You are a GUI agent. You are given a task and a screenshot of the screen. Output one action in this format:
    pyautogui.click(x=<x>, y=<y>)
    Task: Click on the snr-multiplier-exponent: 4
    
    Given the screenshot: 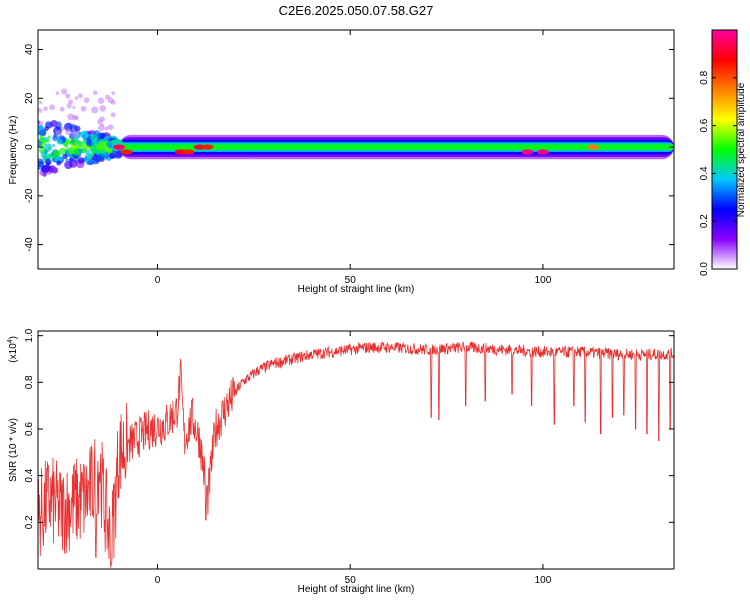 What is the action you would take?
    pyautogui.click(x=10, y=341)
    